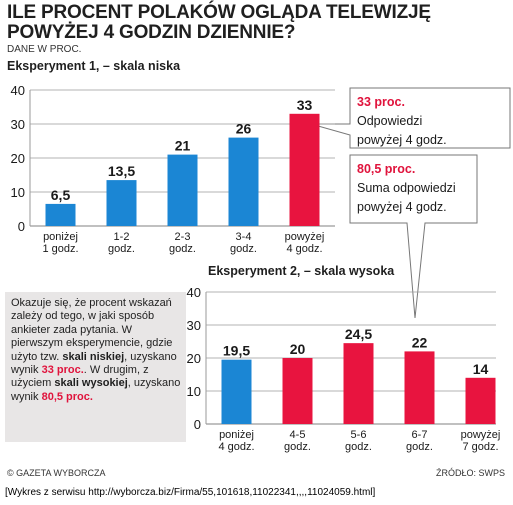 This screenshot has height=505, width=513. What do you see at coordinates (402, 207) in the screenshot?
I see `callout-80-5-line2: powyżej 4 godz.` at bounding box center [402, 207].